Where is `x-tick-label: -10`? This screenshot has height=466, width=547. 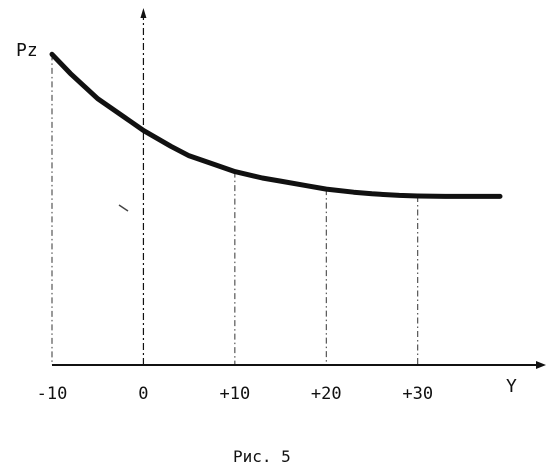
x-tick-label: -10 is located at coordinates (52, 394).